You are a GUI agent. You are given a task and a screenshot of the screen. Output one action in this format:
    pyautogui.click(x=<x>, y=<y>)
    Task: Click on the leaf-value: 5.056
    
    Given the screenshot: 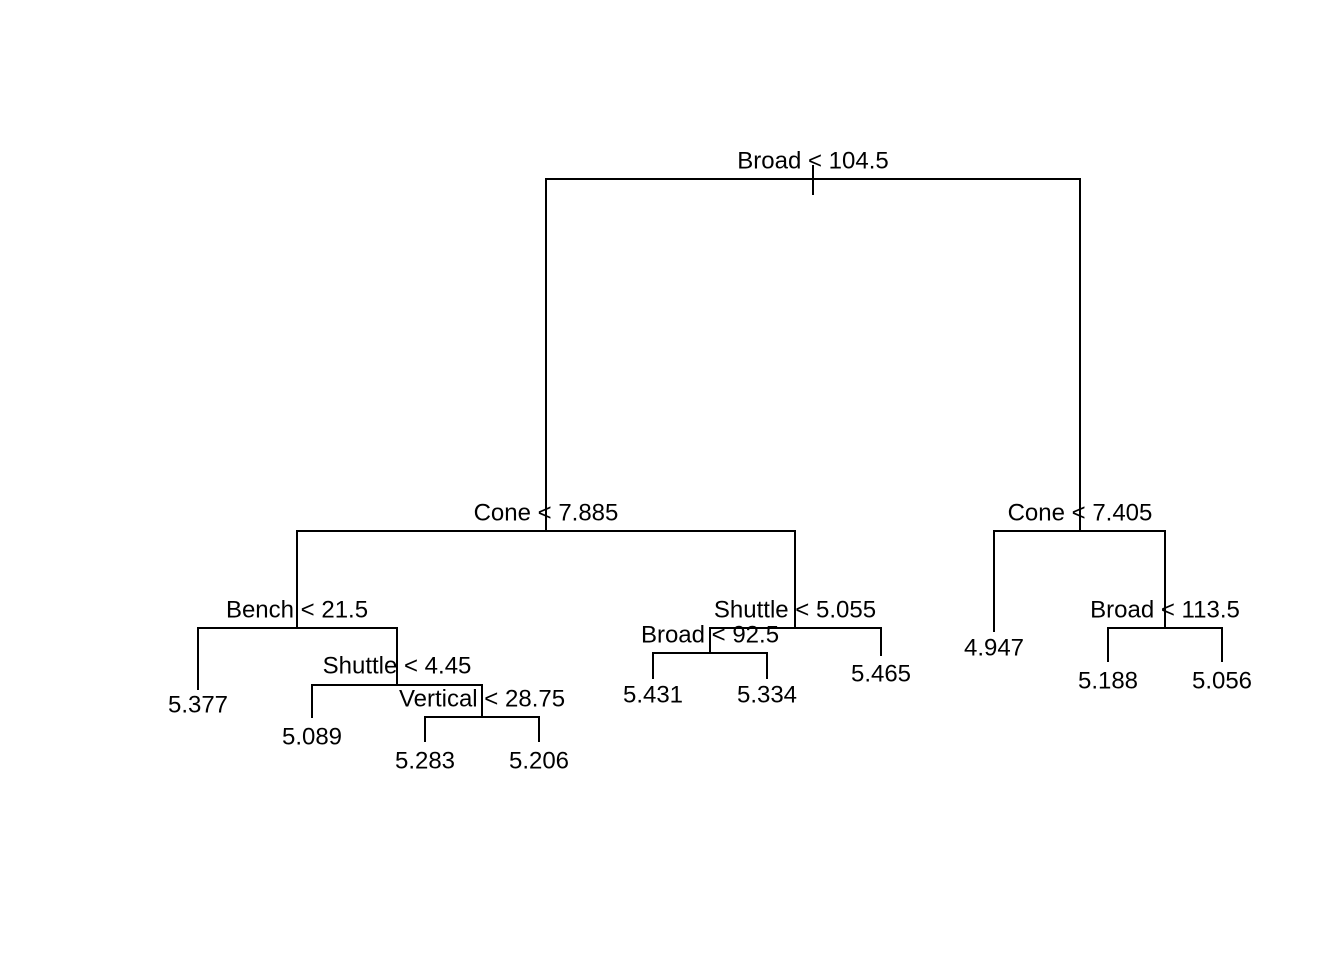 What is the action you would take?
    pyautogui.click(x=1222, y=680)
    